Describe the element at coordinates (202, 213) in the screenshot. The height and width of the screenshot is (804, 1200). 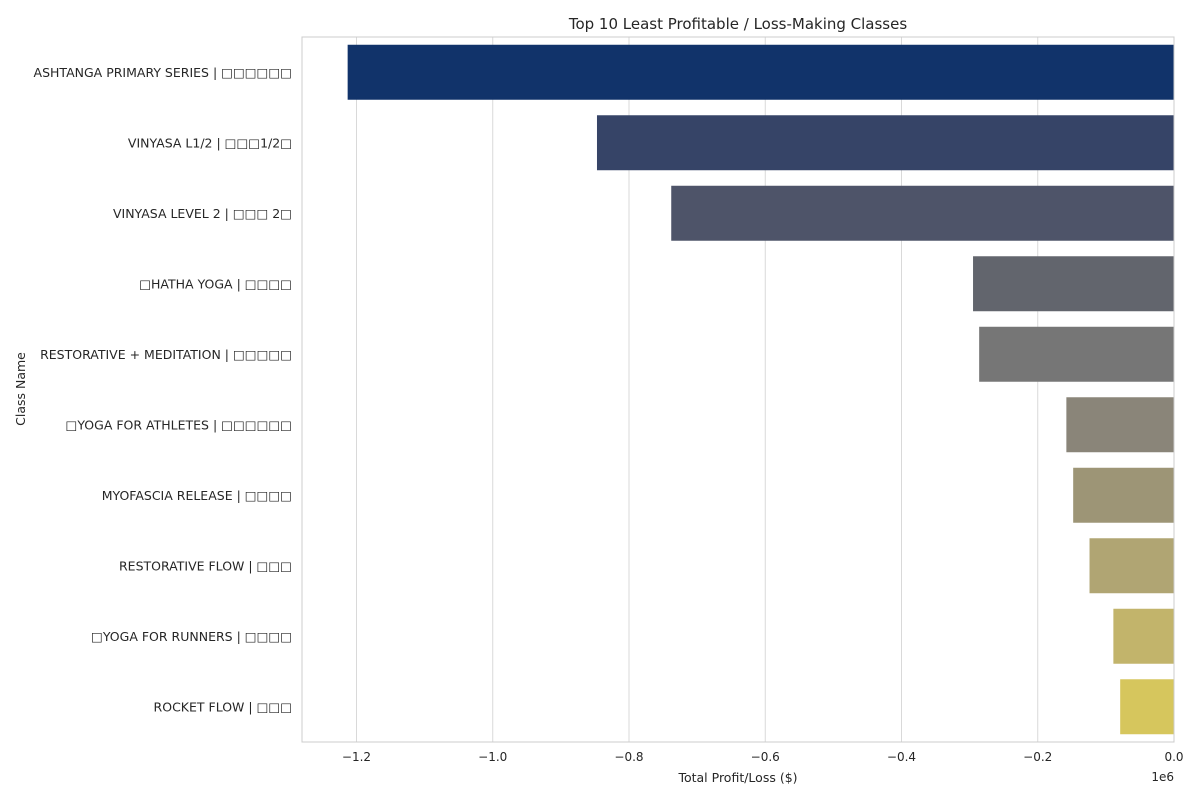
I see `y-category-label: VINYASA LEVEL 2 | □□□ 2□` at that location.